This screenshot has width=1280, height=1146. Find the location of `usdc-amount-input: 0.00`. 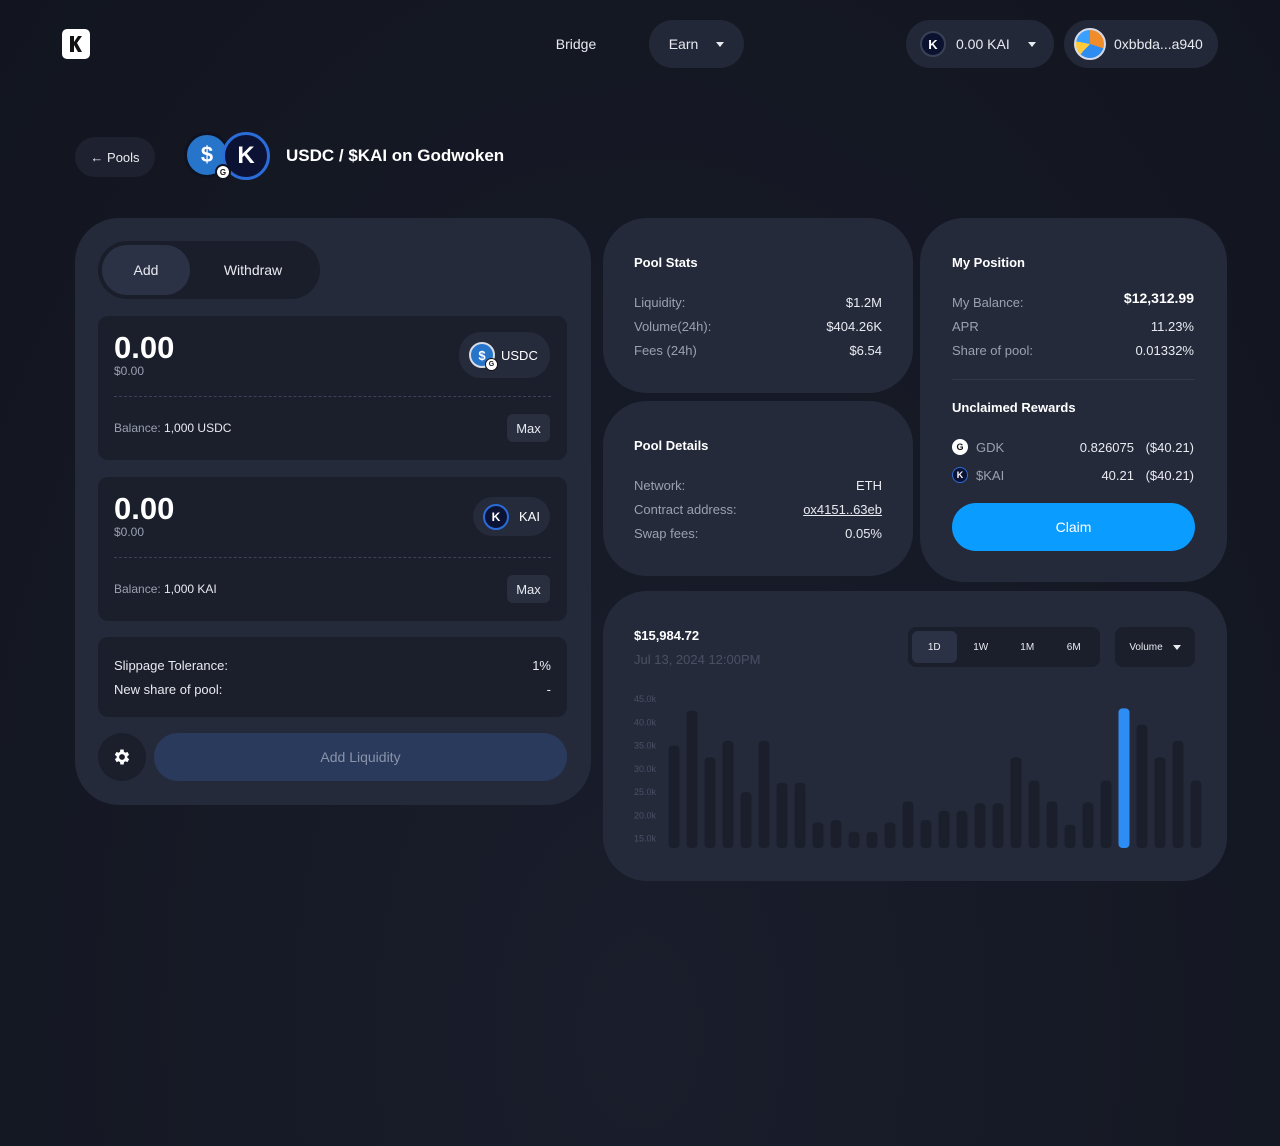

usdc-amount-input: 0.00 is located at coordinates (144, 347).